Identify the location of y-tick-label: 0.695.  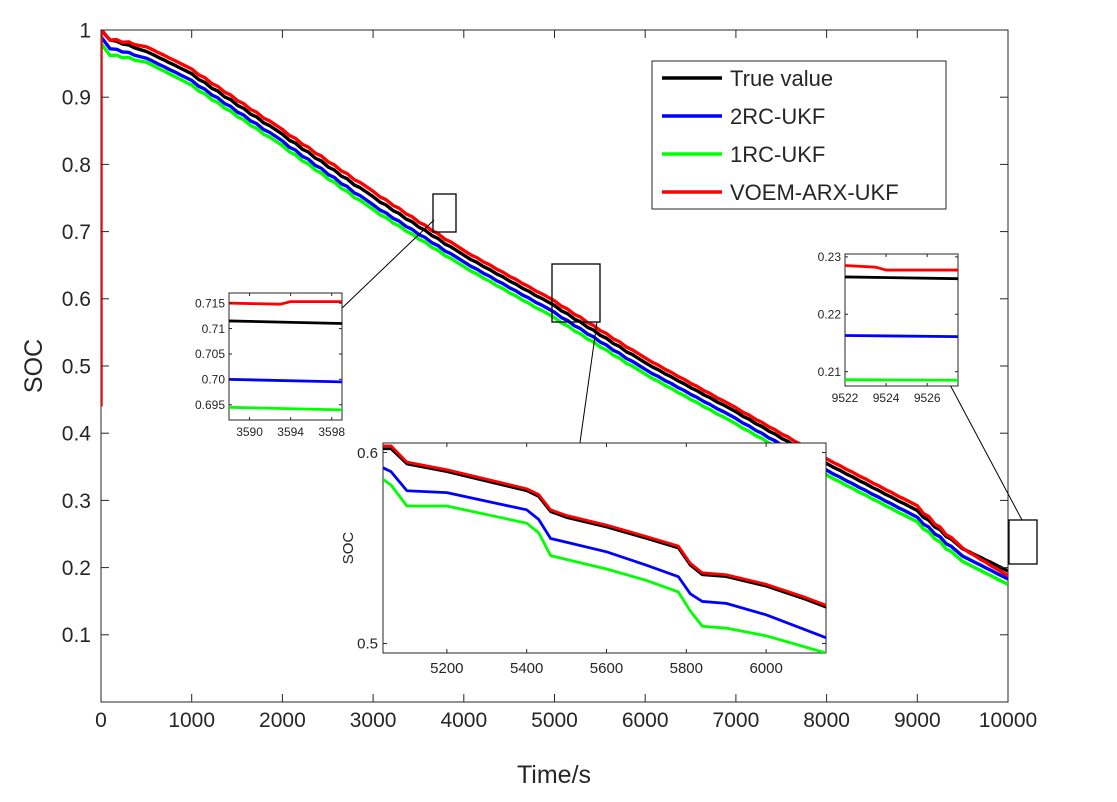
(210, 405).